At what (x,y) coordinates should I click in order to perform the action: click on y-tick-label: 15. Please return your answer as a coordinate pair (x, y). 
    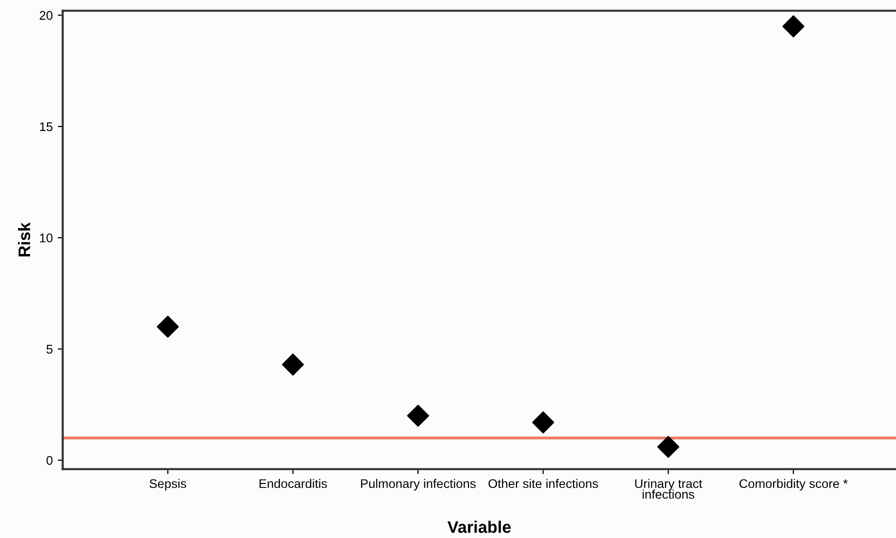
    Looking at the image, I should click on (46, 127).